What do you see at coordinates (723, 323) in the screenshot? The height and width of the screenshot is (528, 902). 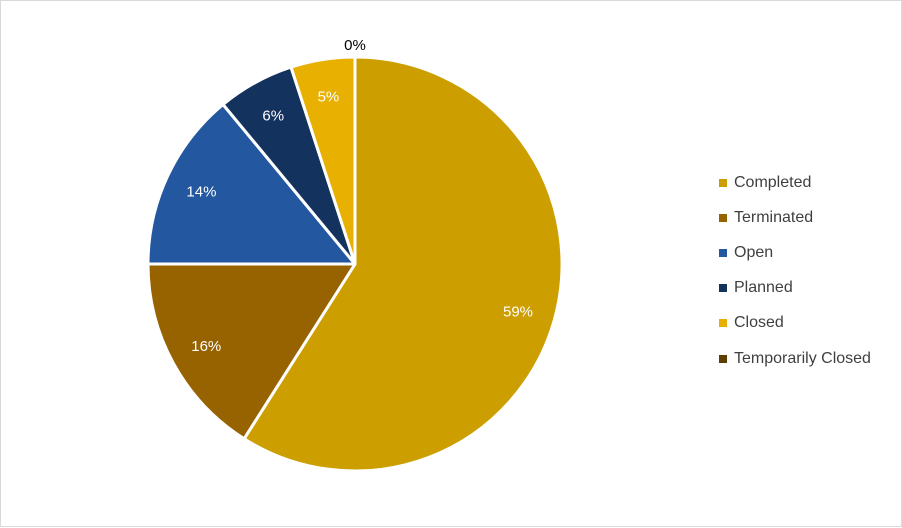 I see `legend-swatch-closed` at bounding box center [723, 323].